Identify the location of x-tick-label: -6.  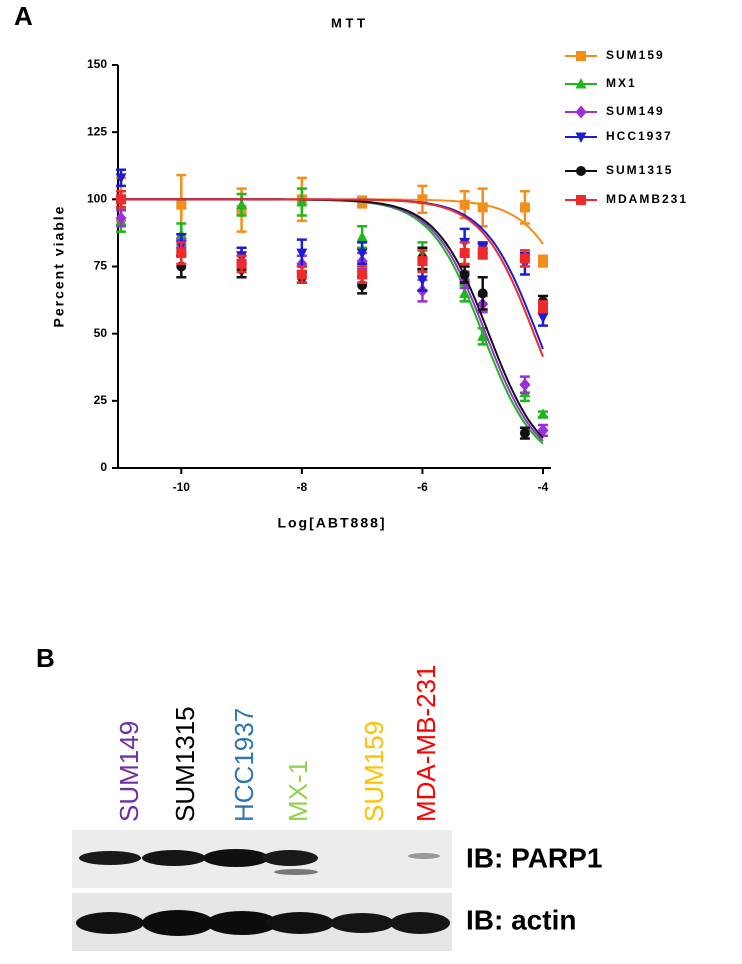
(422, 487).